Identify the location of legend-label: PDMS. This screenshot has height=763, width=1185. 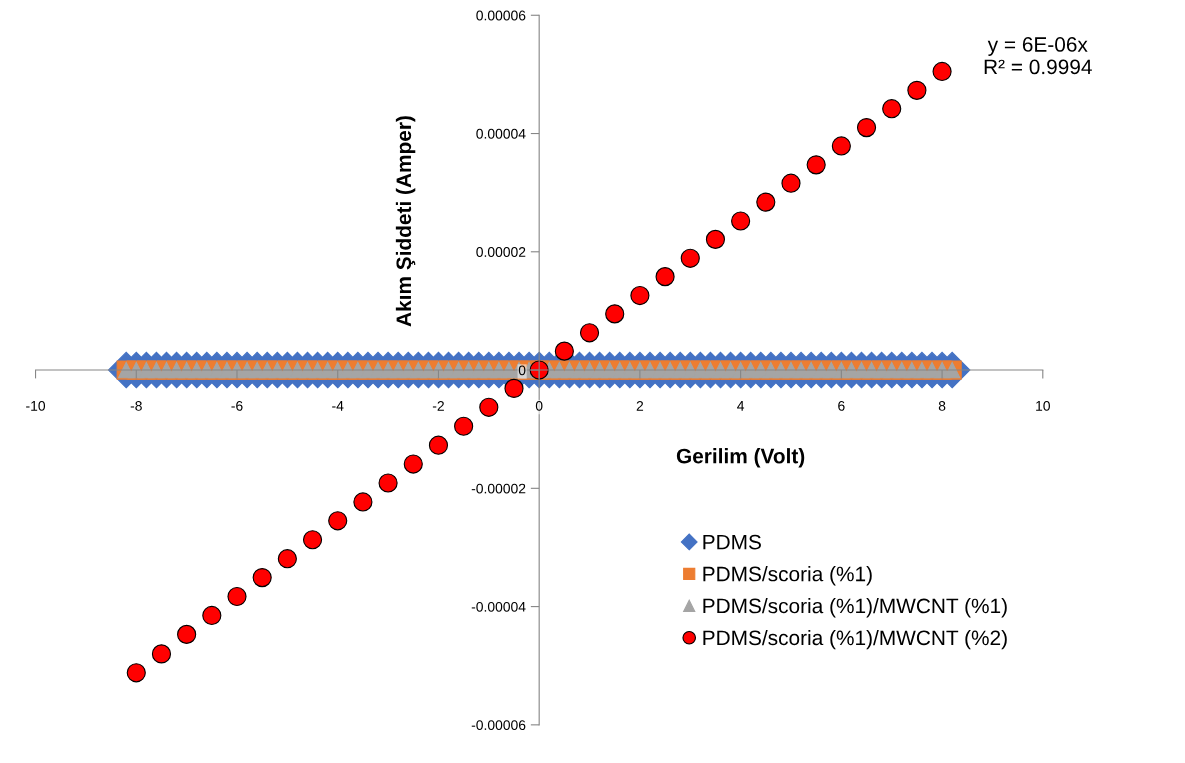
(732, 542).